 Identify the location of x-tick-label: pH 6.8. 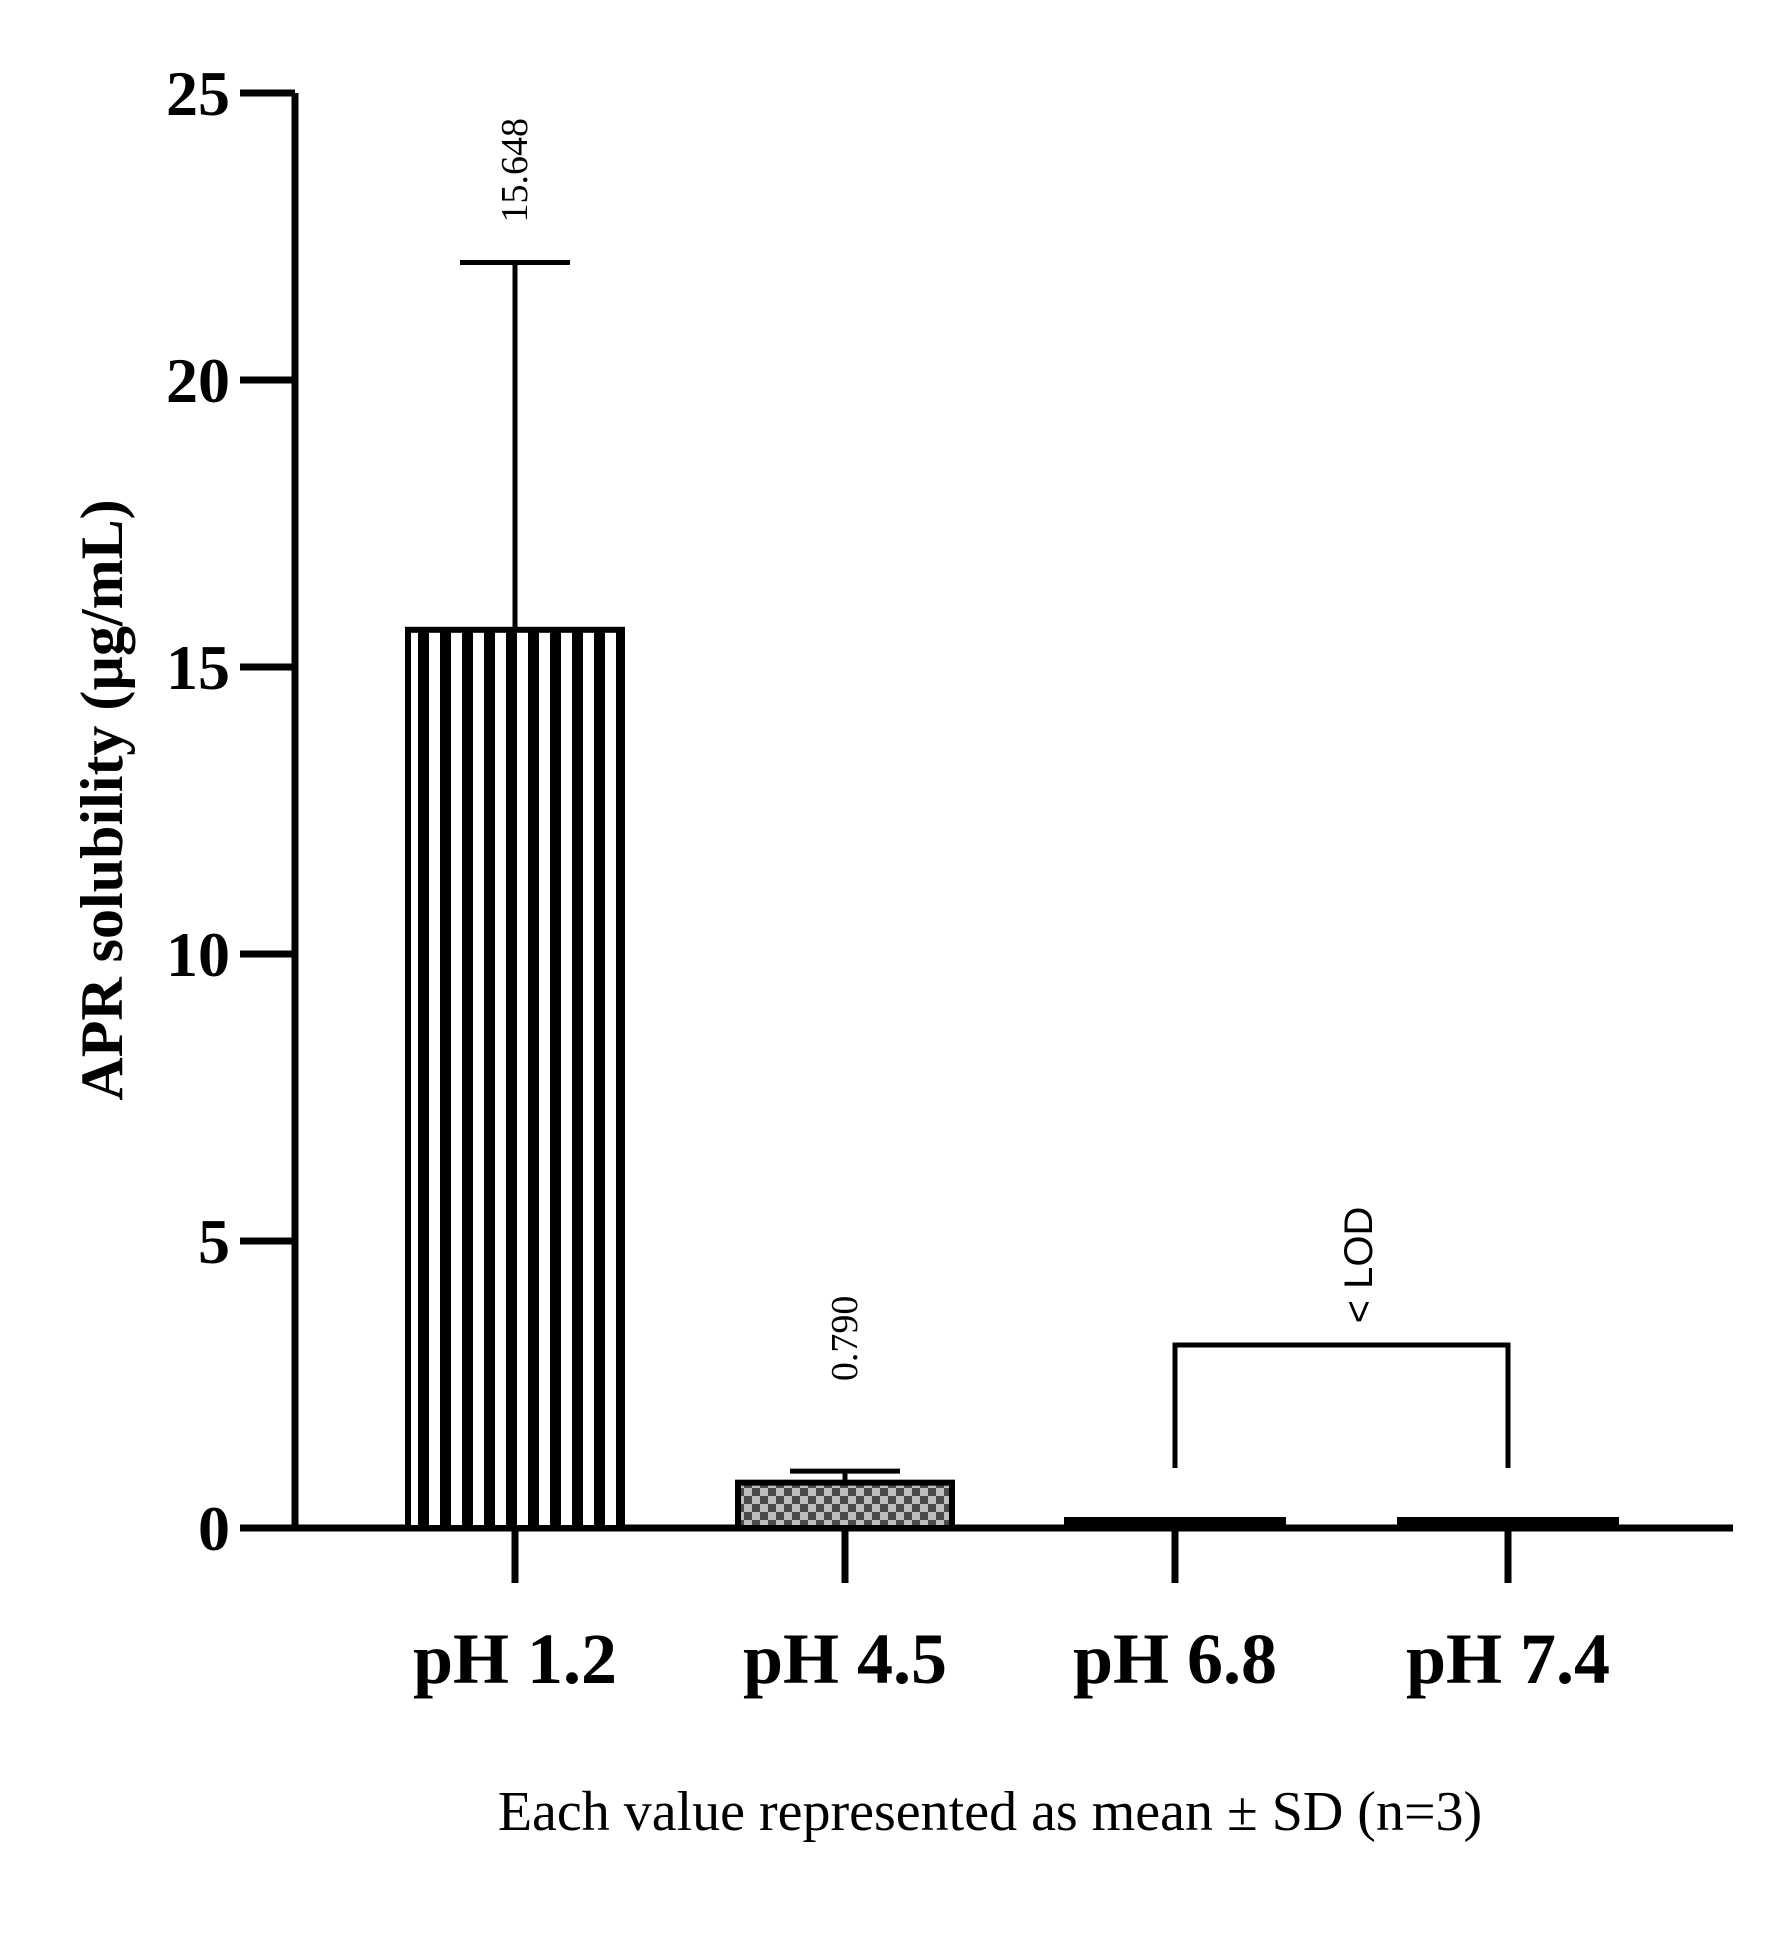
(1175, 1659).